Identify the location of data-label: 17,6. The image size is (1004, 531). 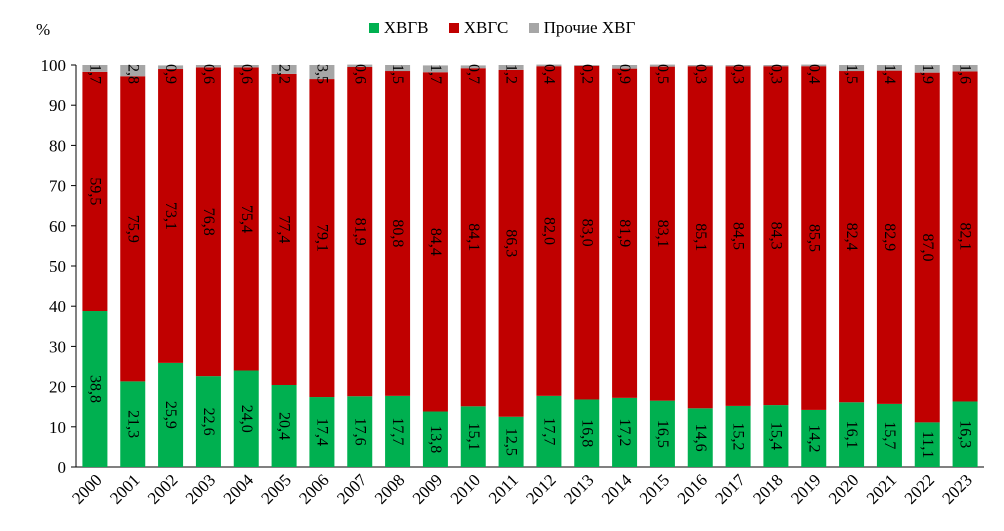
(359, 432).